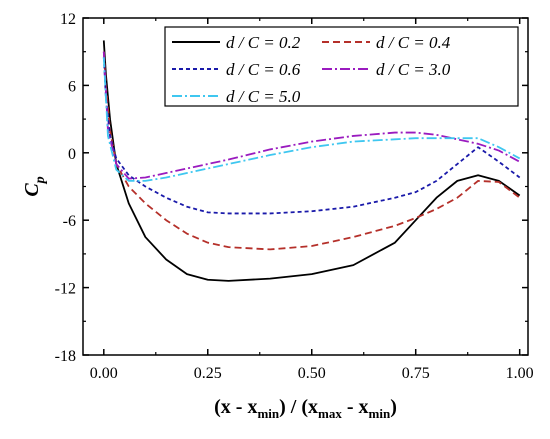  What do you see at coordinates (40, 180) in the screenshot?
I see `y-axis-label-sub: p` at bounding box center [40, 180].